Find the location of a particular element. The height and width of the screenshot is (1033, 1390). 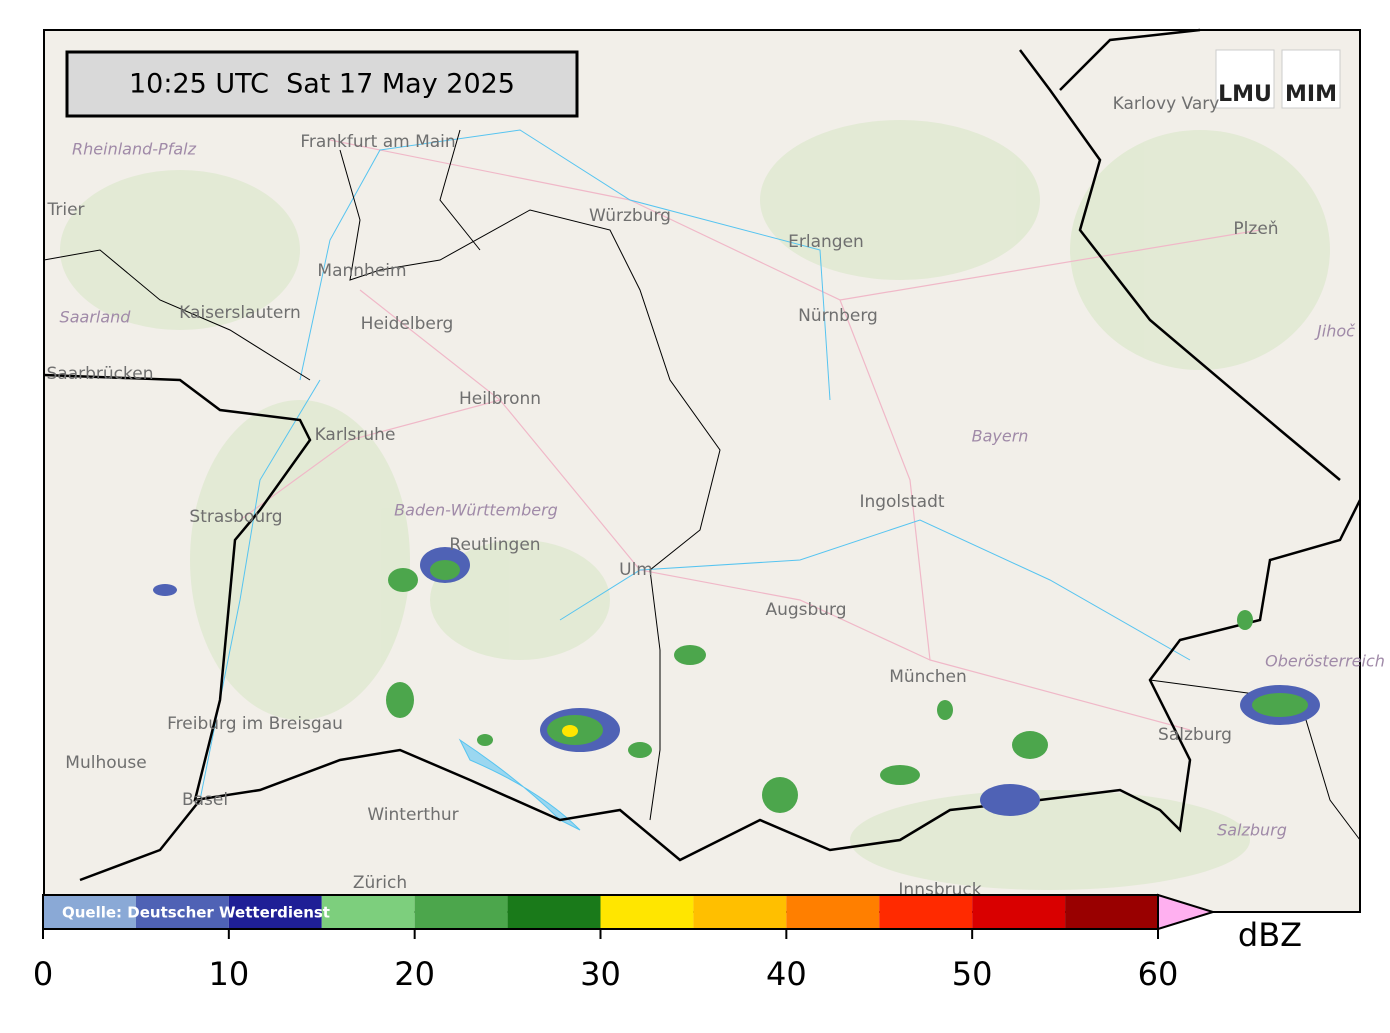

place-label: Mulhouse is located at coordinates (105, 763).